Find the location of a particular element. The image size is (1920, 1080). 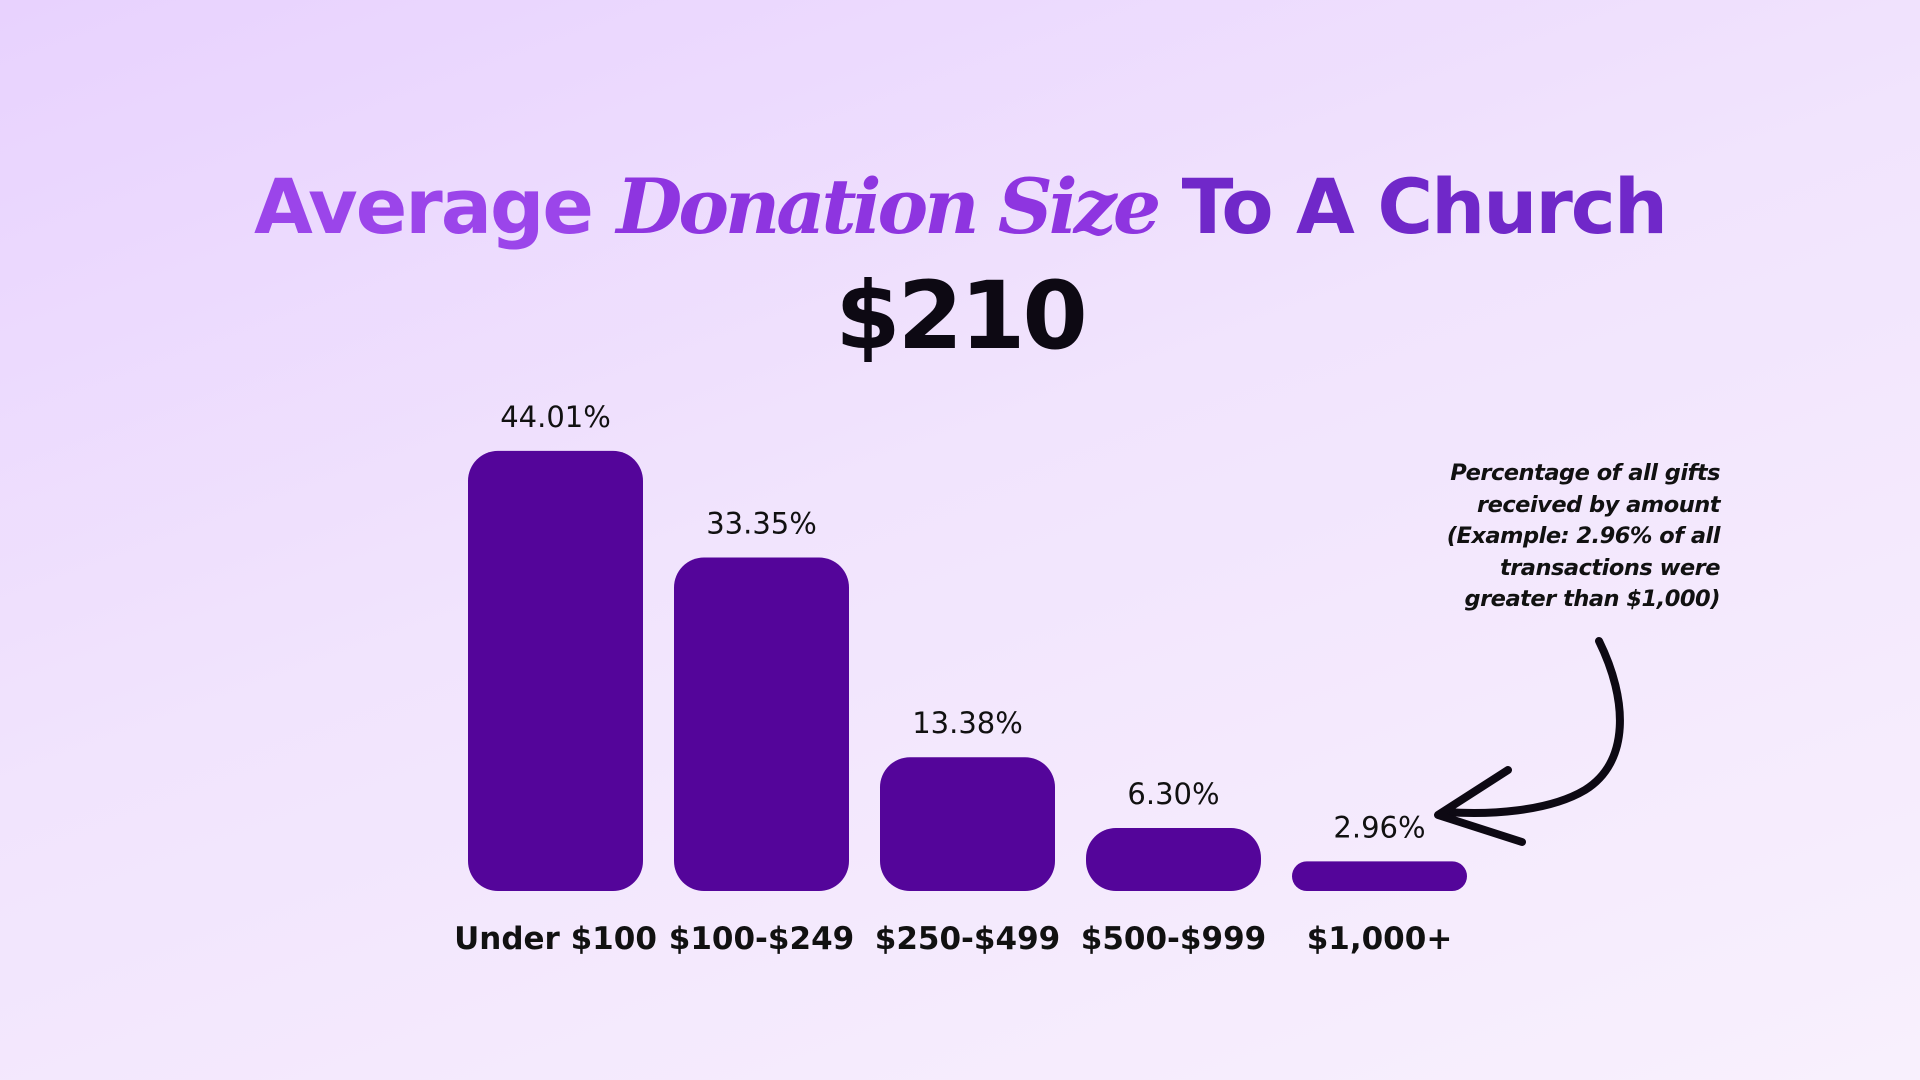

category-label-2: $250-$499 is located at coordinates (967, 939).